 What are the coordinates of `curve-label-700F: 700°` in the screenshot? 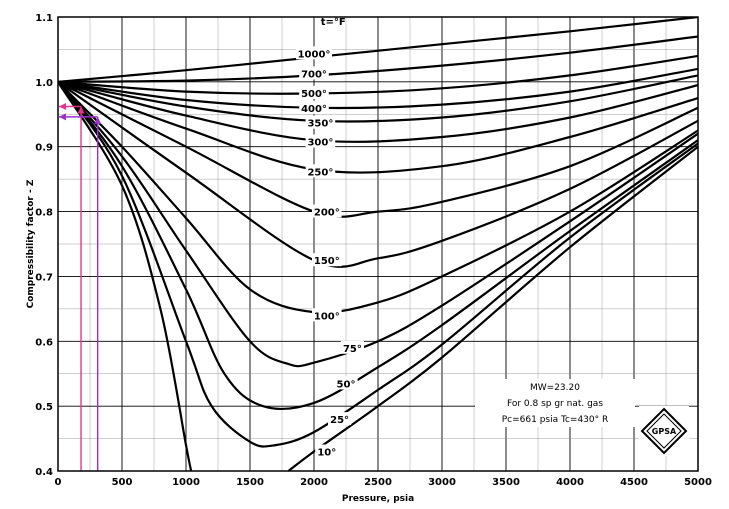 It's located at (314, 74).